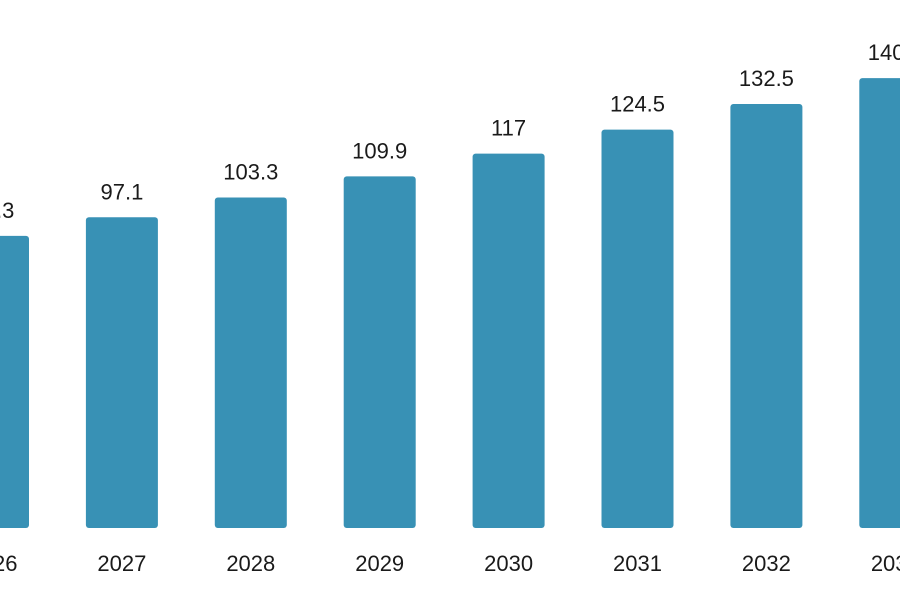 The image size is (900, 600). What do you see at coordinates (250, 171) in the screenshot?
I see `value-label: 103.3` at bounding box center [250, 171].